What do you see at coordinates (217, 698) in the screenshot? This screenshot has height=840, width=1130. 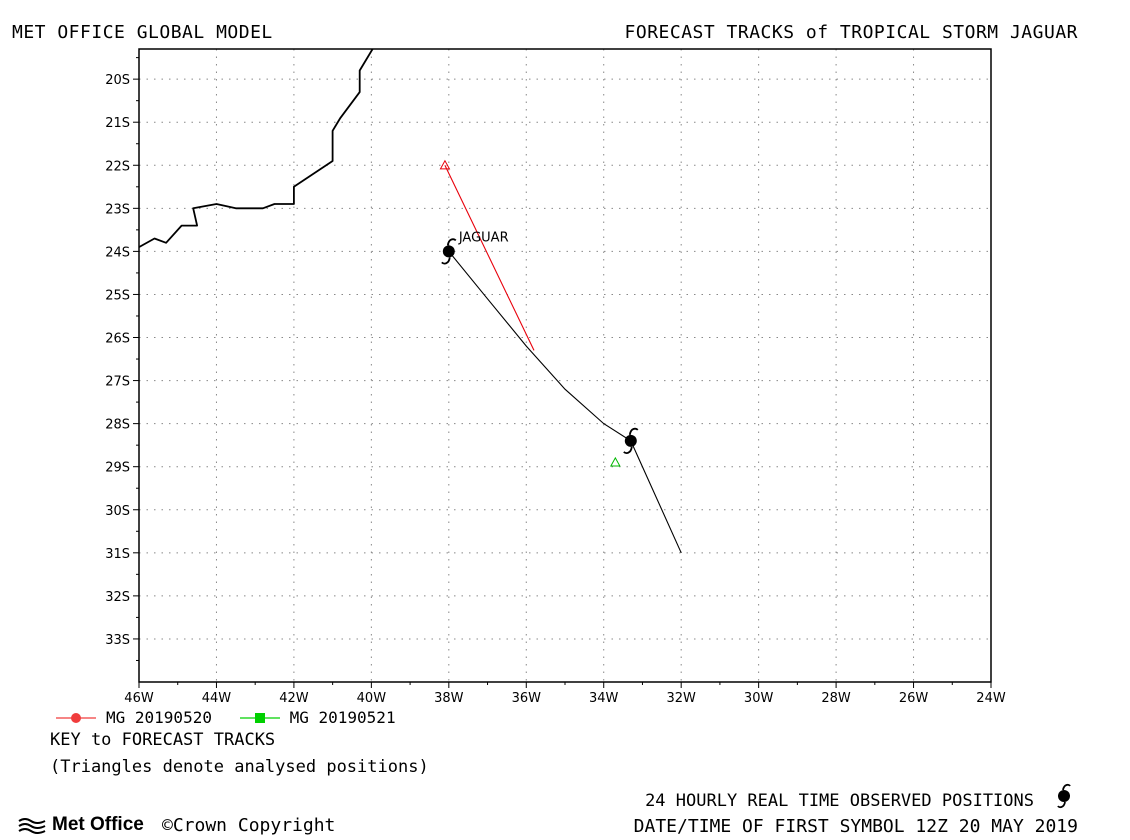 I see `x-tick-label: 44W` at bounding box center [217, 698].